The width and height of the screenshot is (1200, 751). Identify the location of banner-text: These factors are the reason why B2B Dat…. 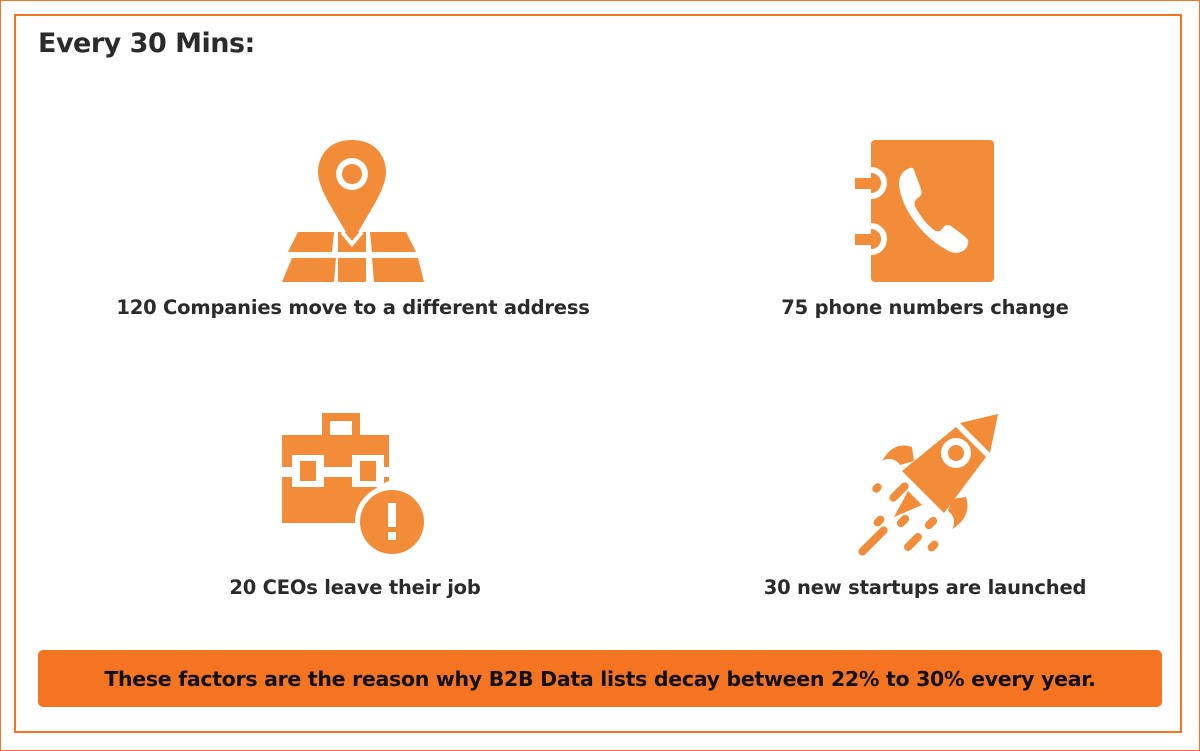
(600, 678).